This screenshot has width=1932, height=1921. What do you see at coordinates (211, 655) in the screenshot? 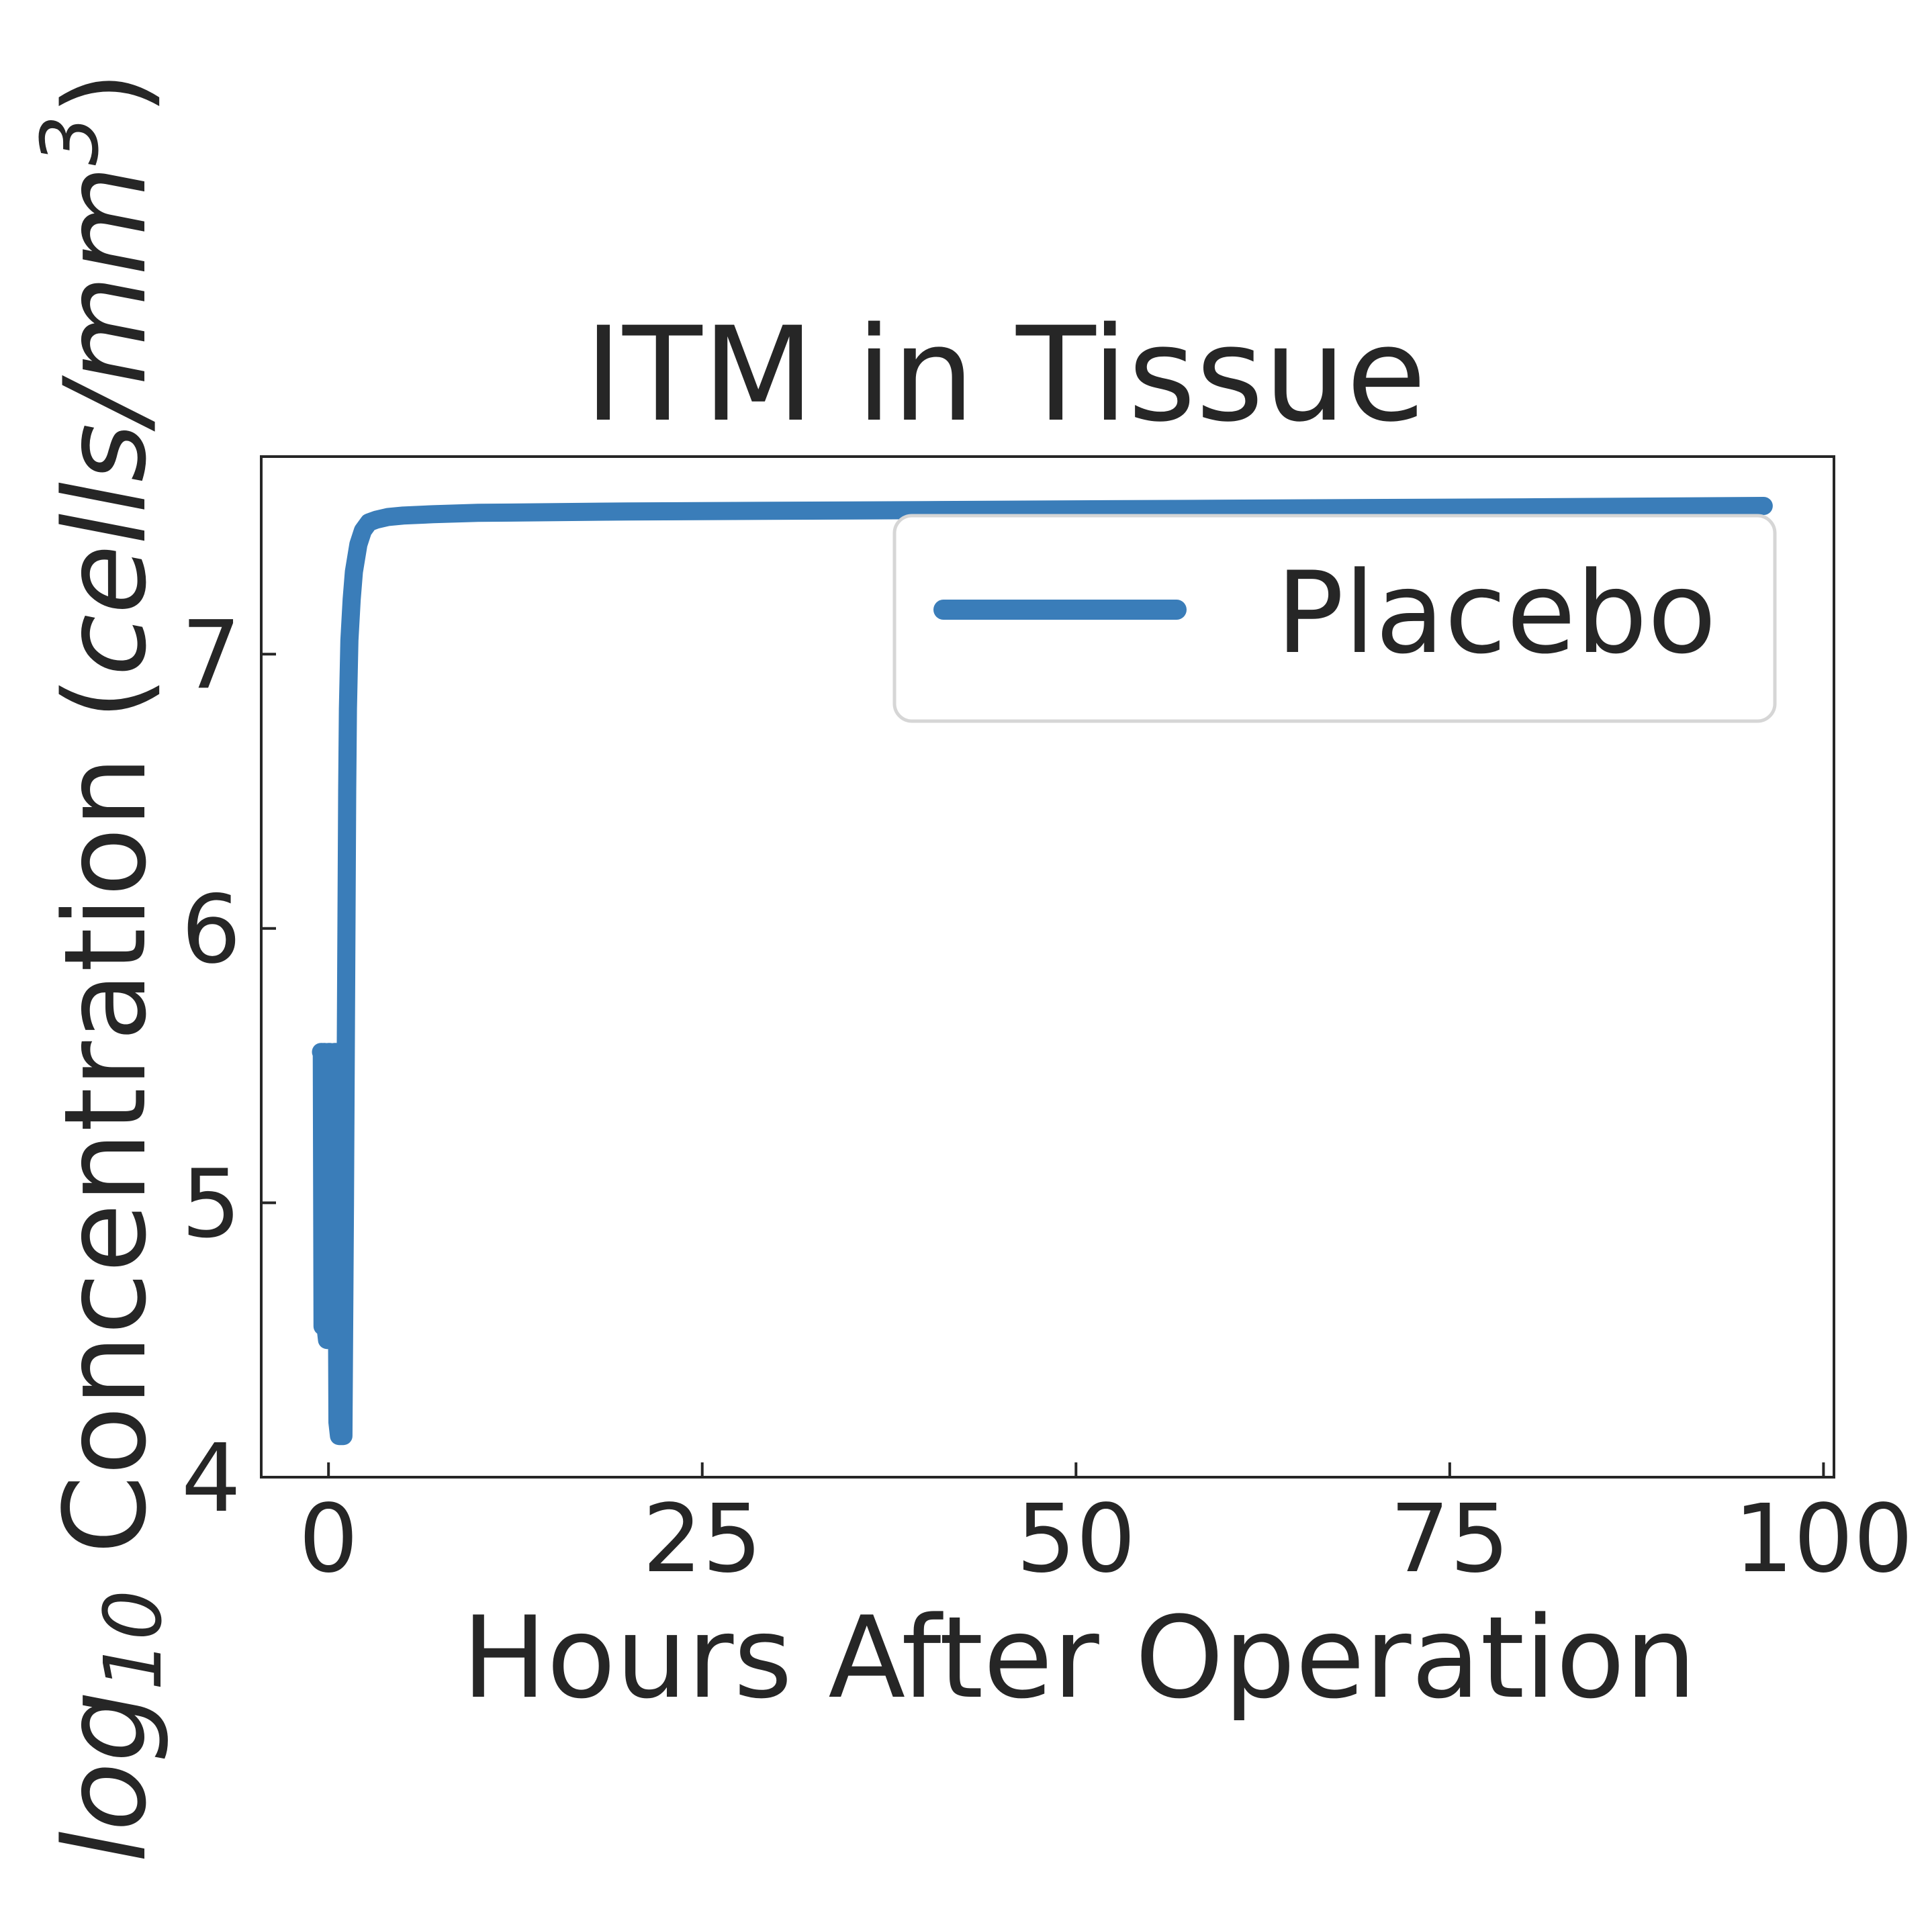
I see `y-tick-label: 7` at bounding box center [211, 655].